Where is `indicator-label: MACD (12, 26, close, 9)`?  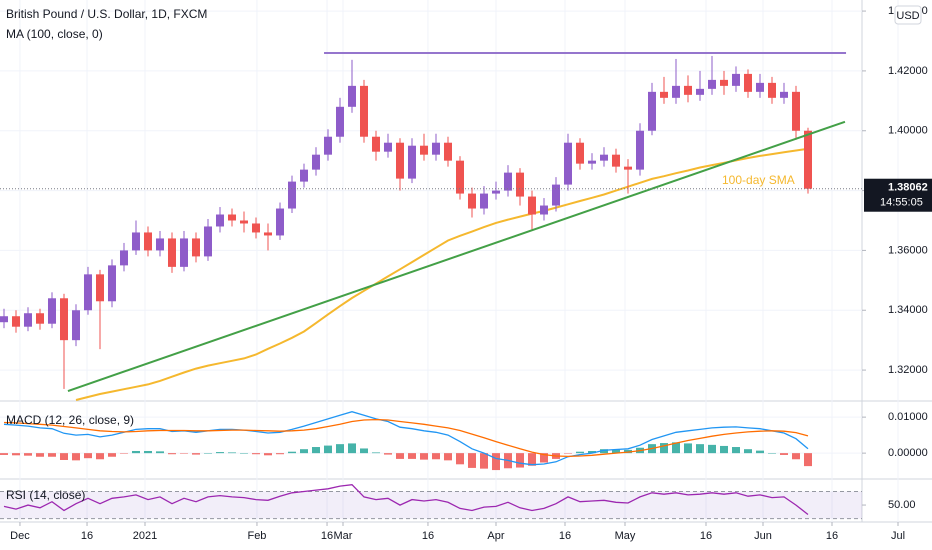 indicator-label: MACD (12, 26, close, 9) is located at coordinates (70, 420).